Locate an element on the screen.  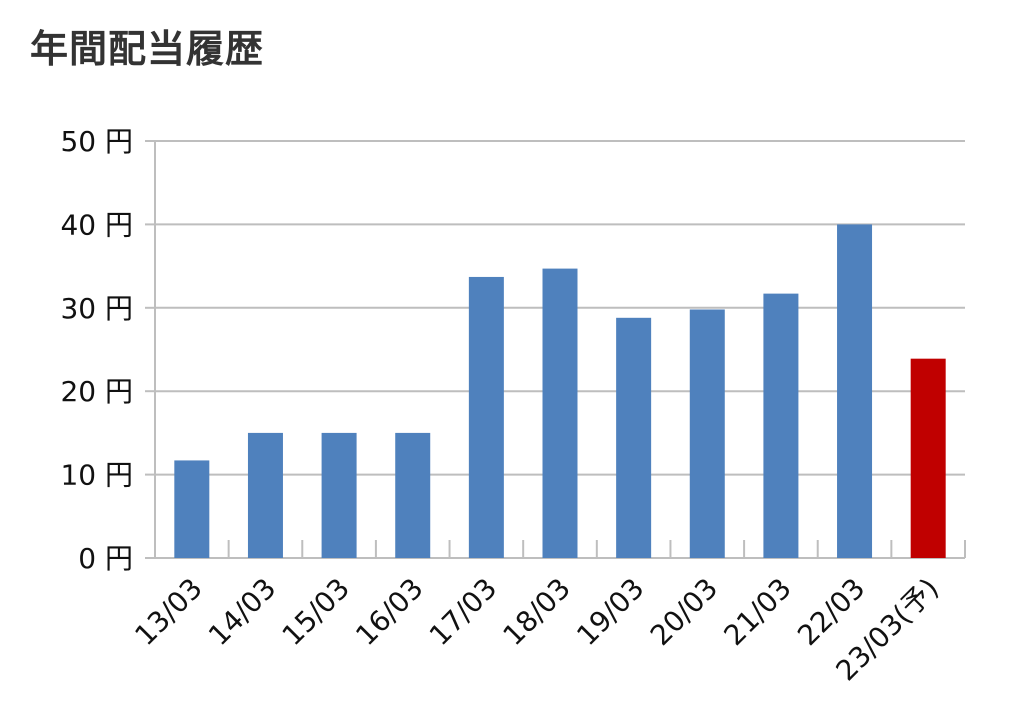
bar-17/03 is located at coordinates (486, 417).